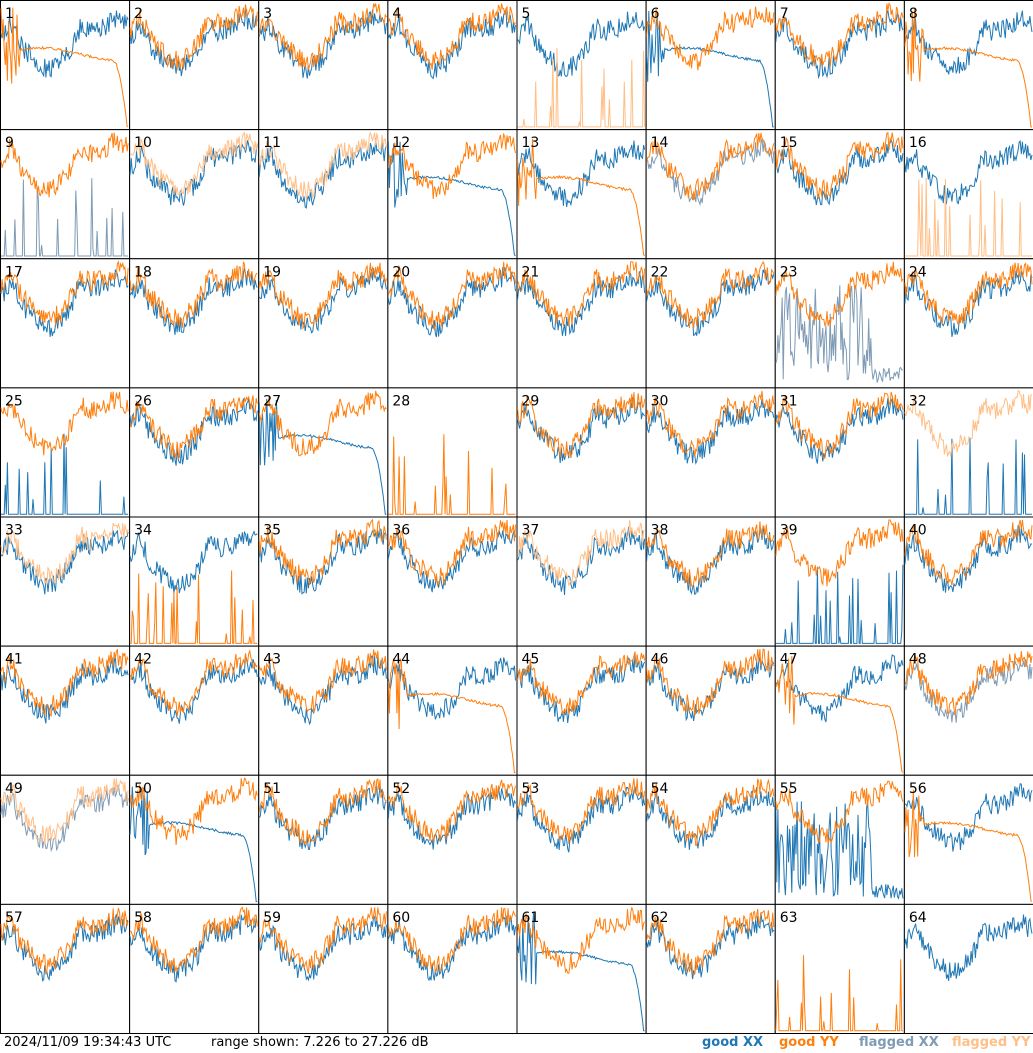  I want to click on panel-number-label: 36, so click(401, 531).